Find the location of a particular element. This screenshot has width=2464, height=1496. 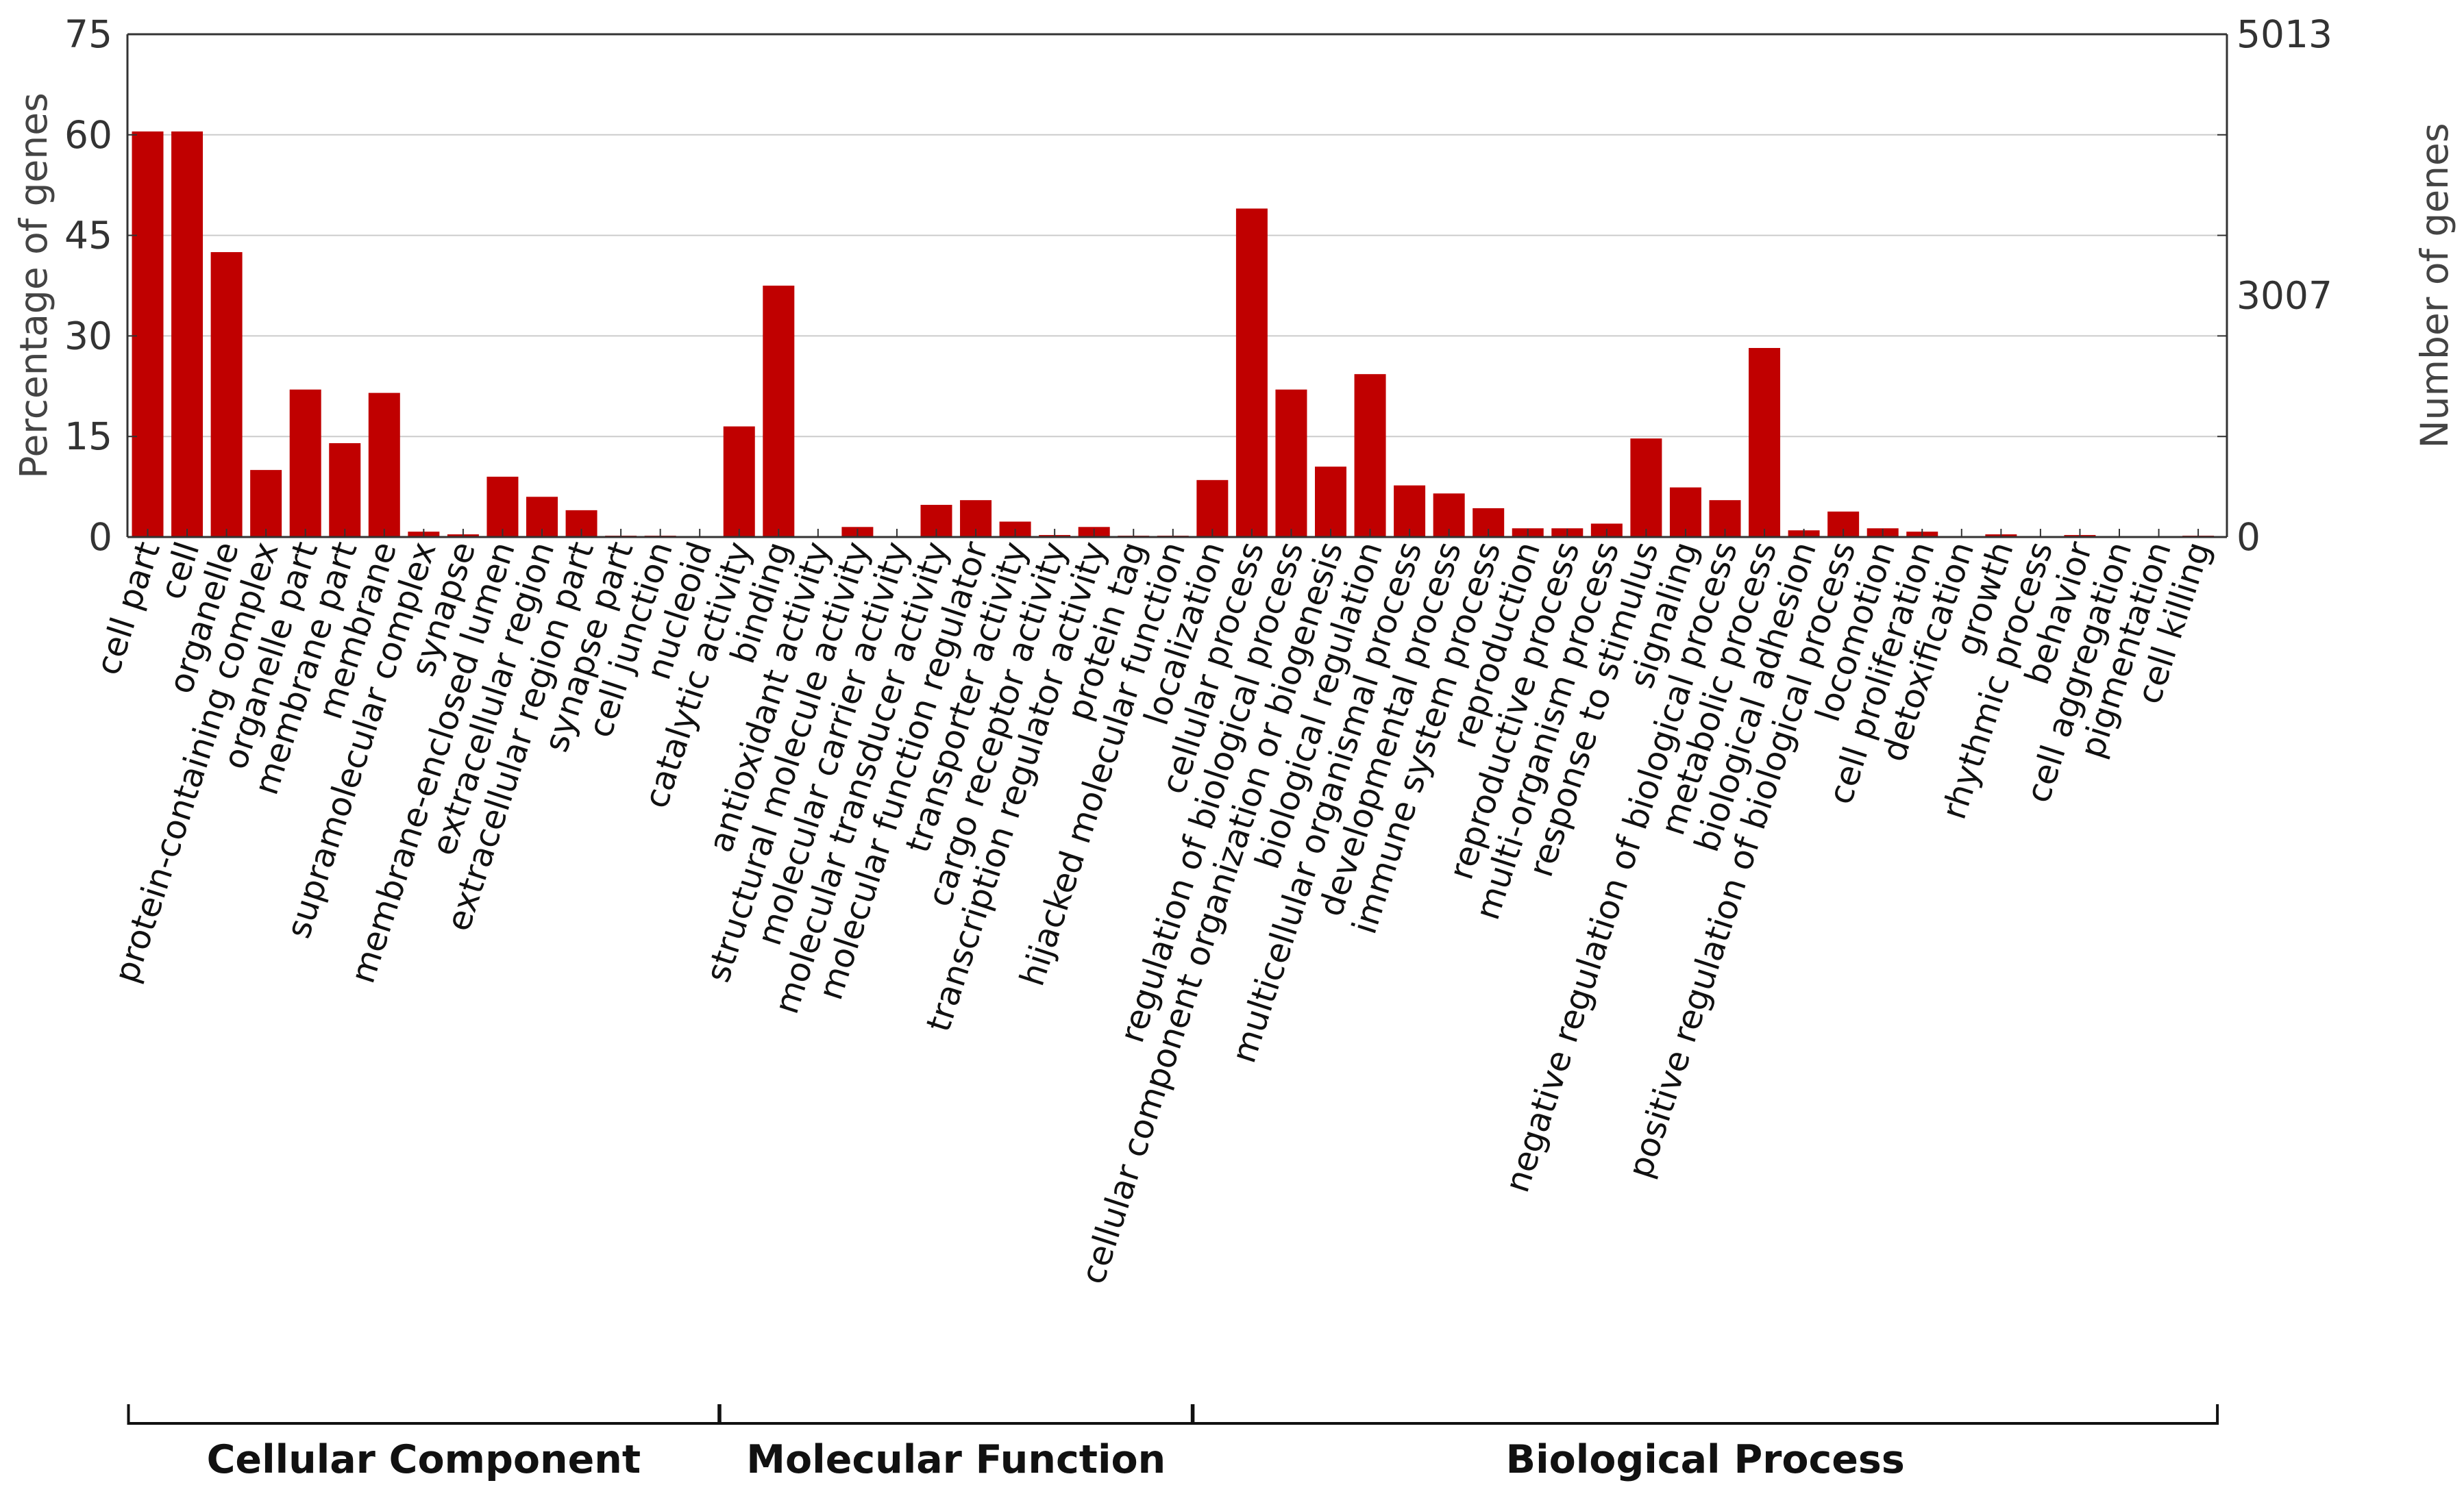

y-axis-title-left: Percentage of genes is located at coordinates (34, 285).